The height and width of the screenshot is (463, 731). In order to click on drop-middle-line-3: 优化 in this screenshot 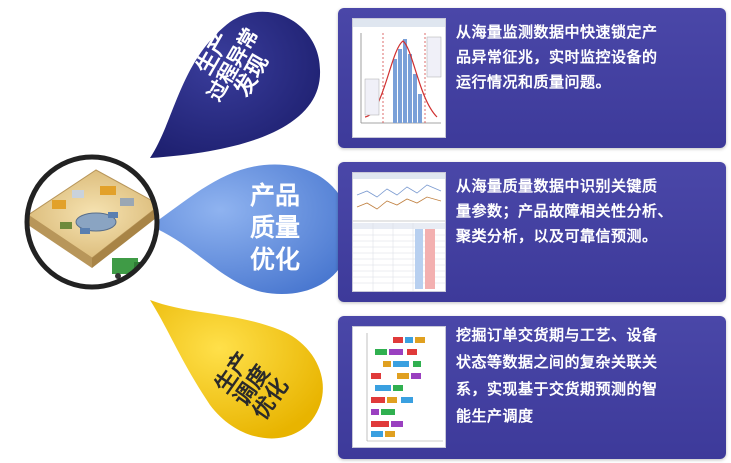, I will do `click(274, 259)`.